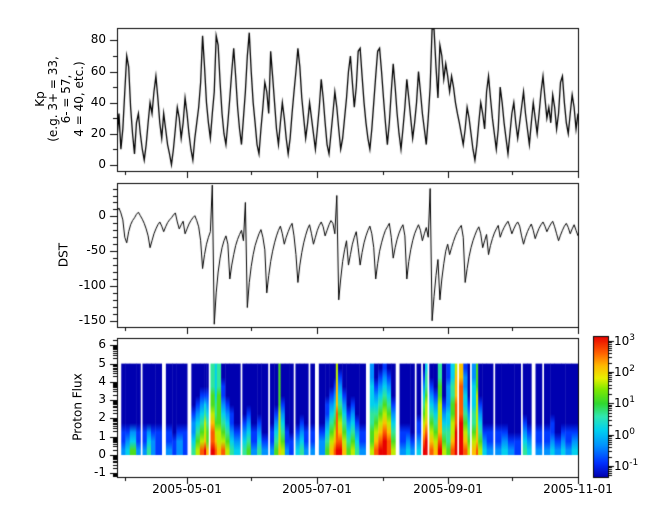 This screenshot has width=665, height=523. Describe the element at coordinates (102, 399) in the screenshot. I see `proton_flux-y-tick-label: 3` at that location.